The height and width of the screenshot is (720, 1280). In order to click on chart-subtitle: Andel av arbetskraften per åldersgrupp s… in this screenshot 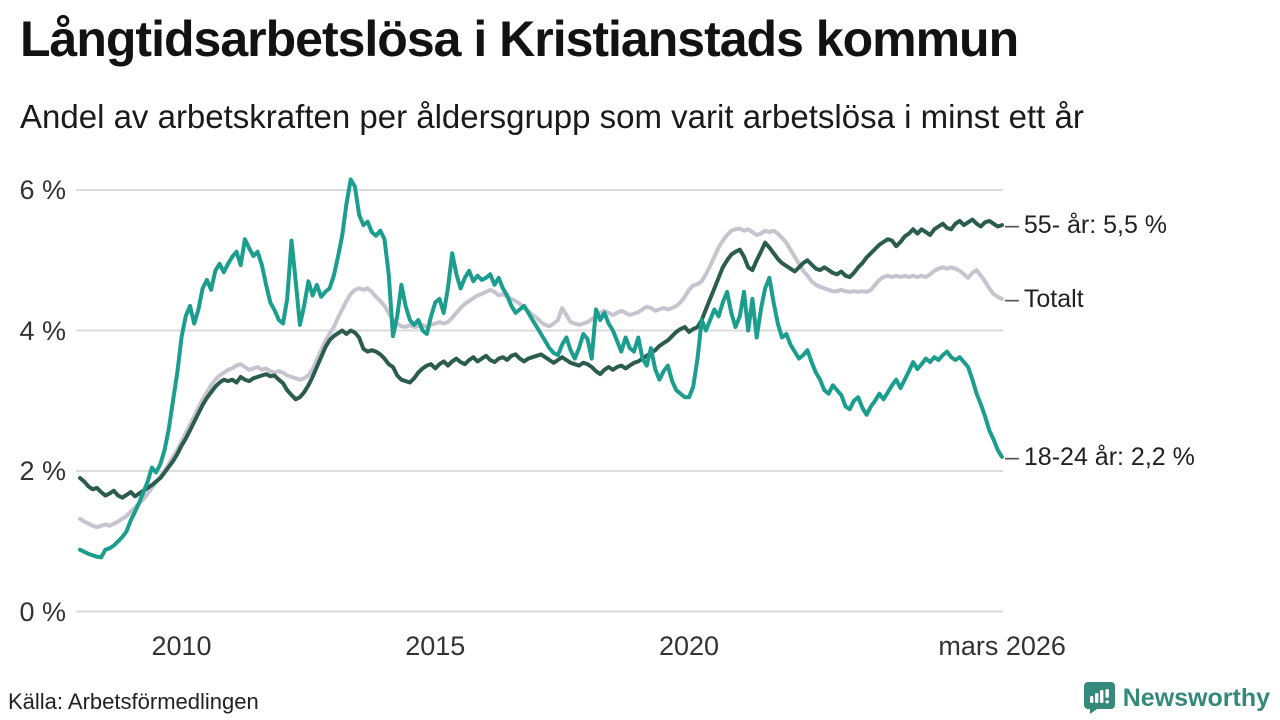, I will do `click(552, 116)`.